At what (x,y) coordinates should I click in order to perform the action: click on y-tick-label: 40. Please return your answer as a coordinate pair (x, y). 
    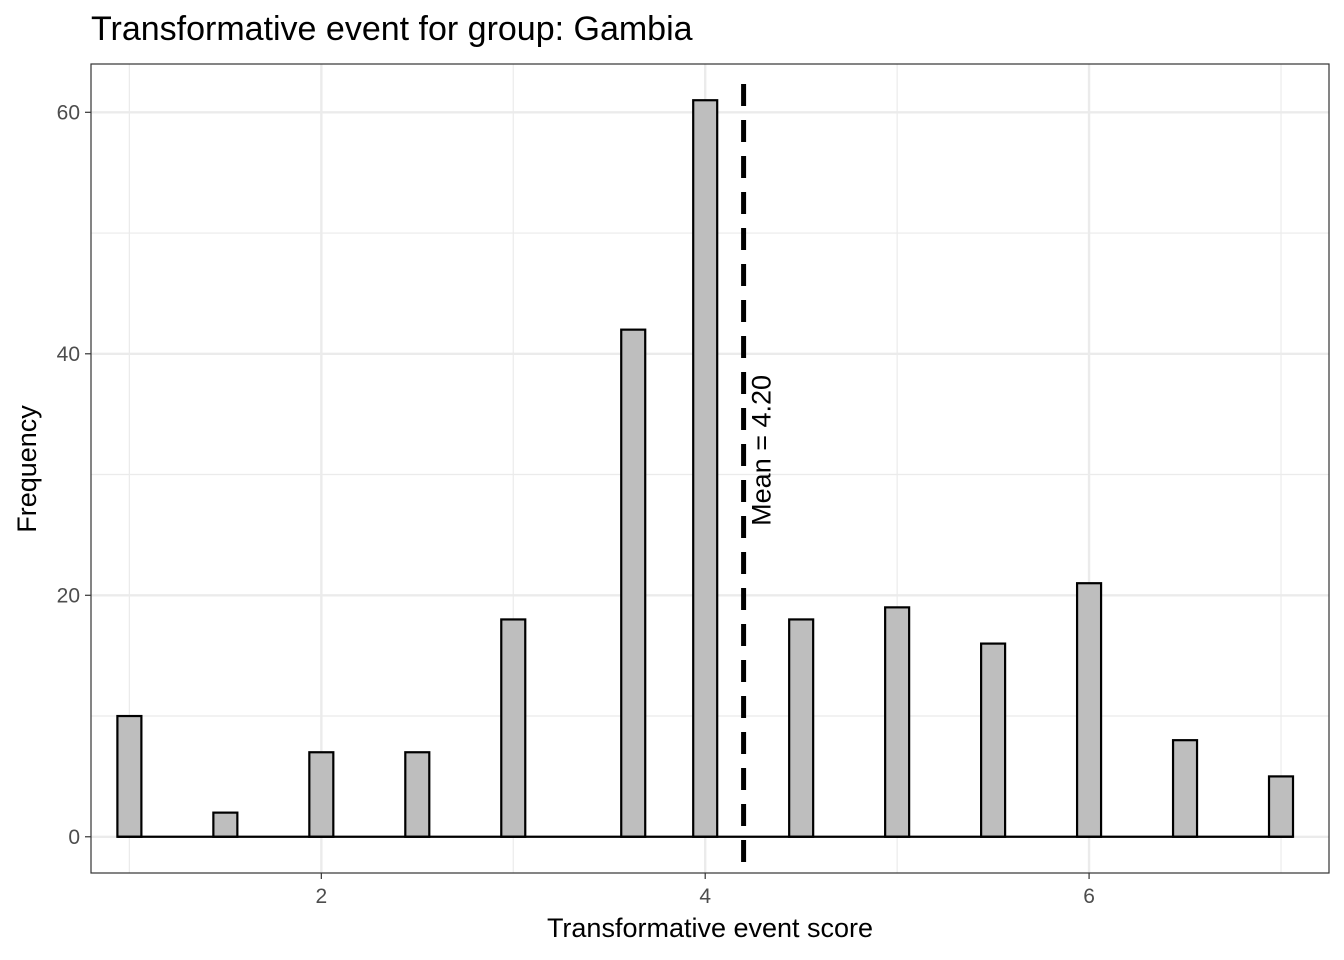
    Looking at the image, I should click on (68, 354).